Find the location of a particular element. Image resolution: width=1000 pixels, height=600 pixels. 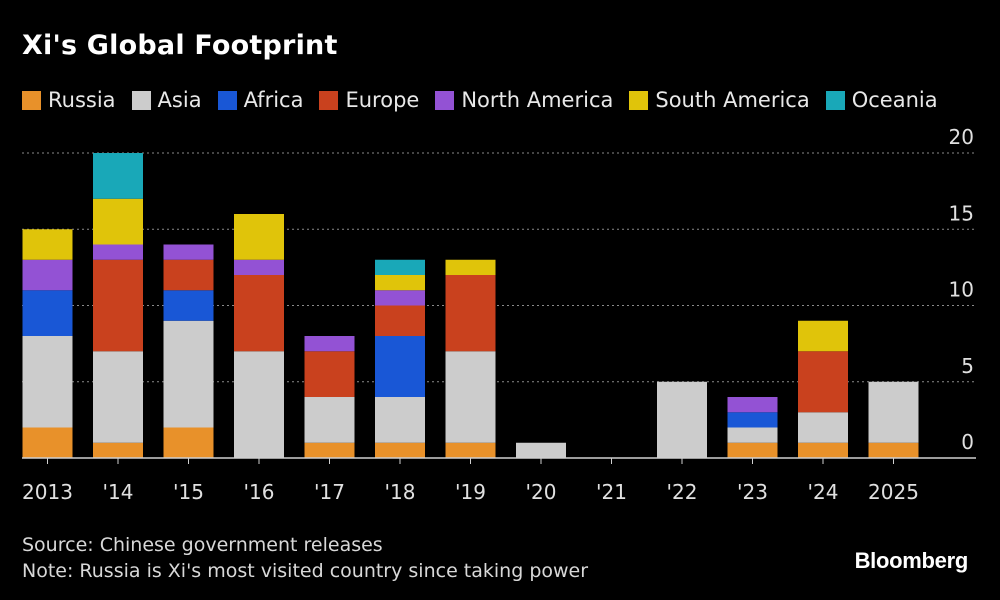

chart-title: Xi's Global Footprint is located at coordinates (180, 45).